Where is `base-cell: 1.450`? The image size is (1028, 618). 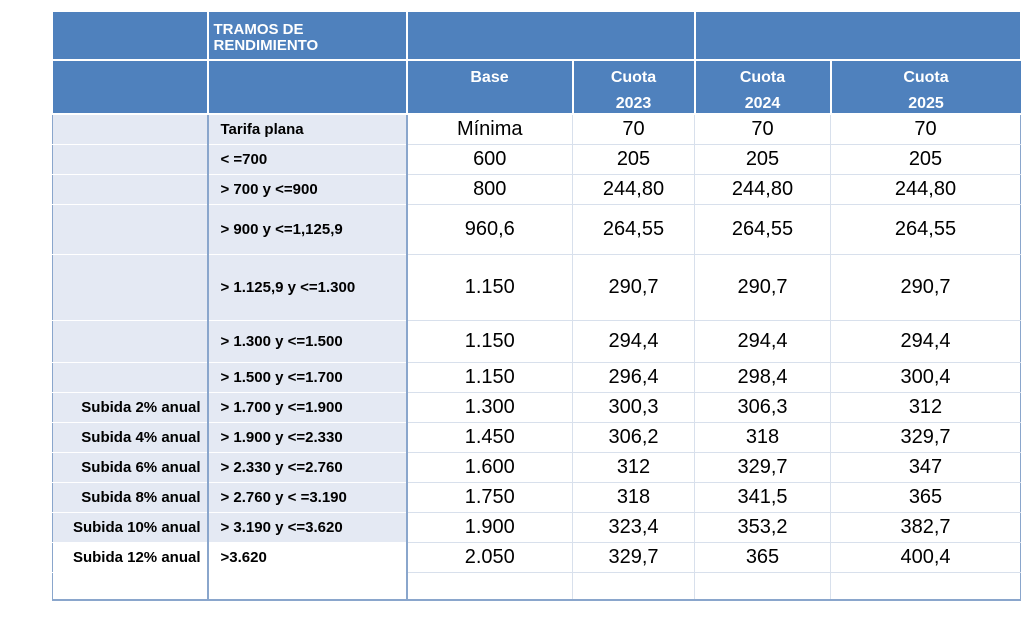
base-cell: 1.450 is located at coordinates (489, 437).